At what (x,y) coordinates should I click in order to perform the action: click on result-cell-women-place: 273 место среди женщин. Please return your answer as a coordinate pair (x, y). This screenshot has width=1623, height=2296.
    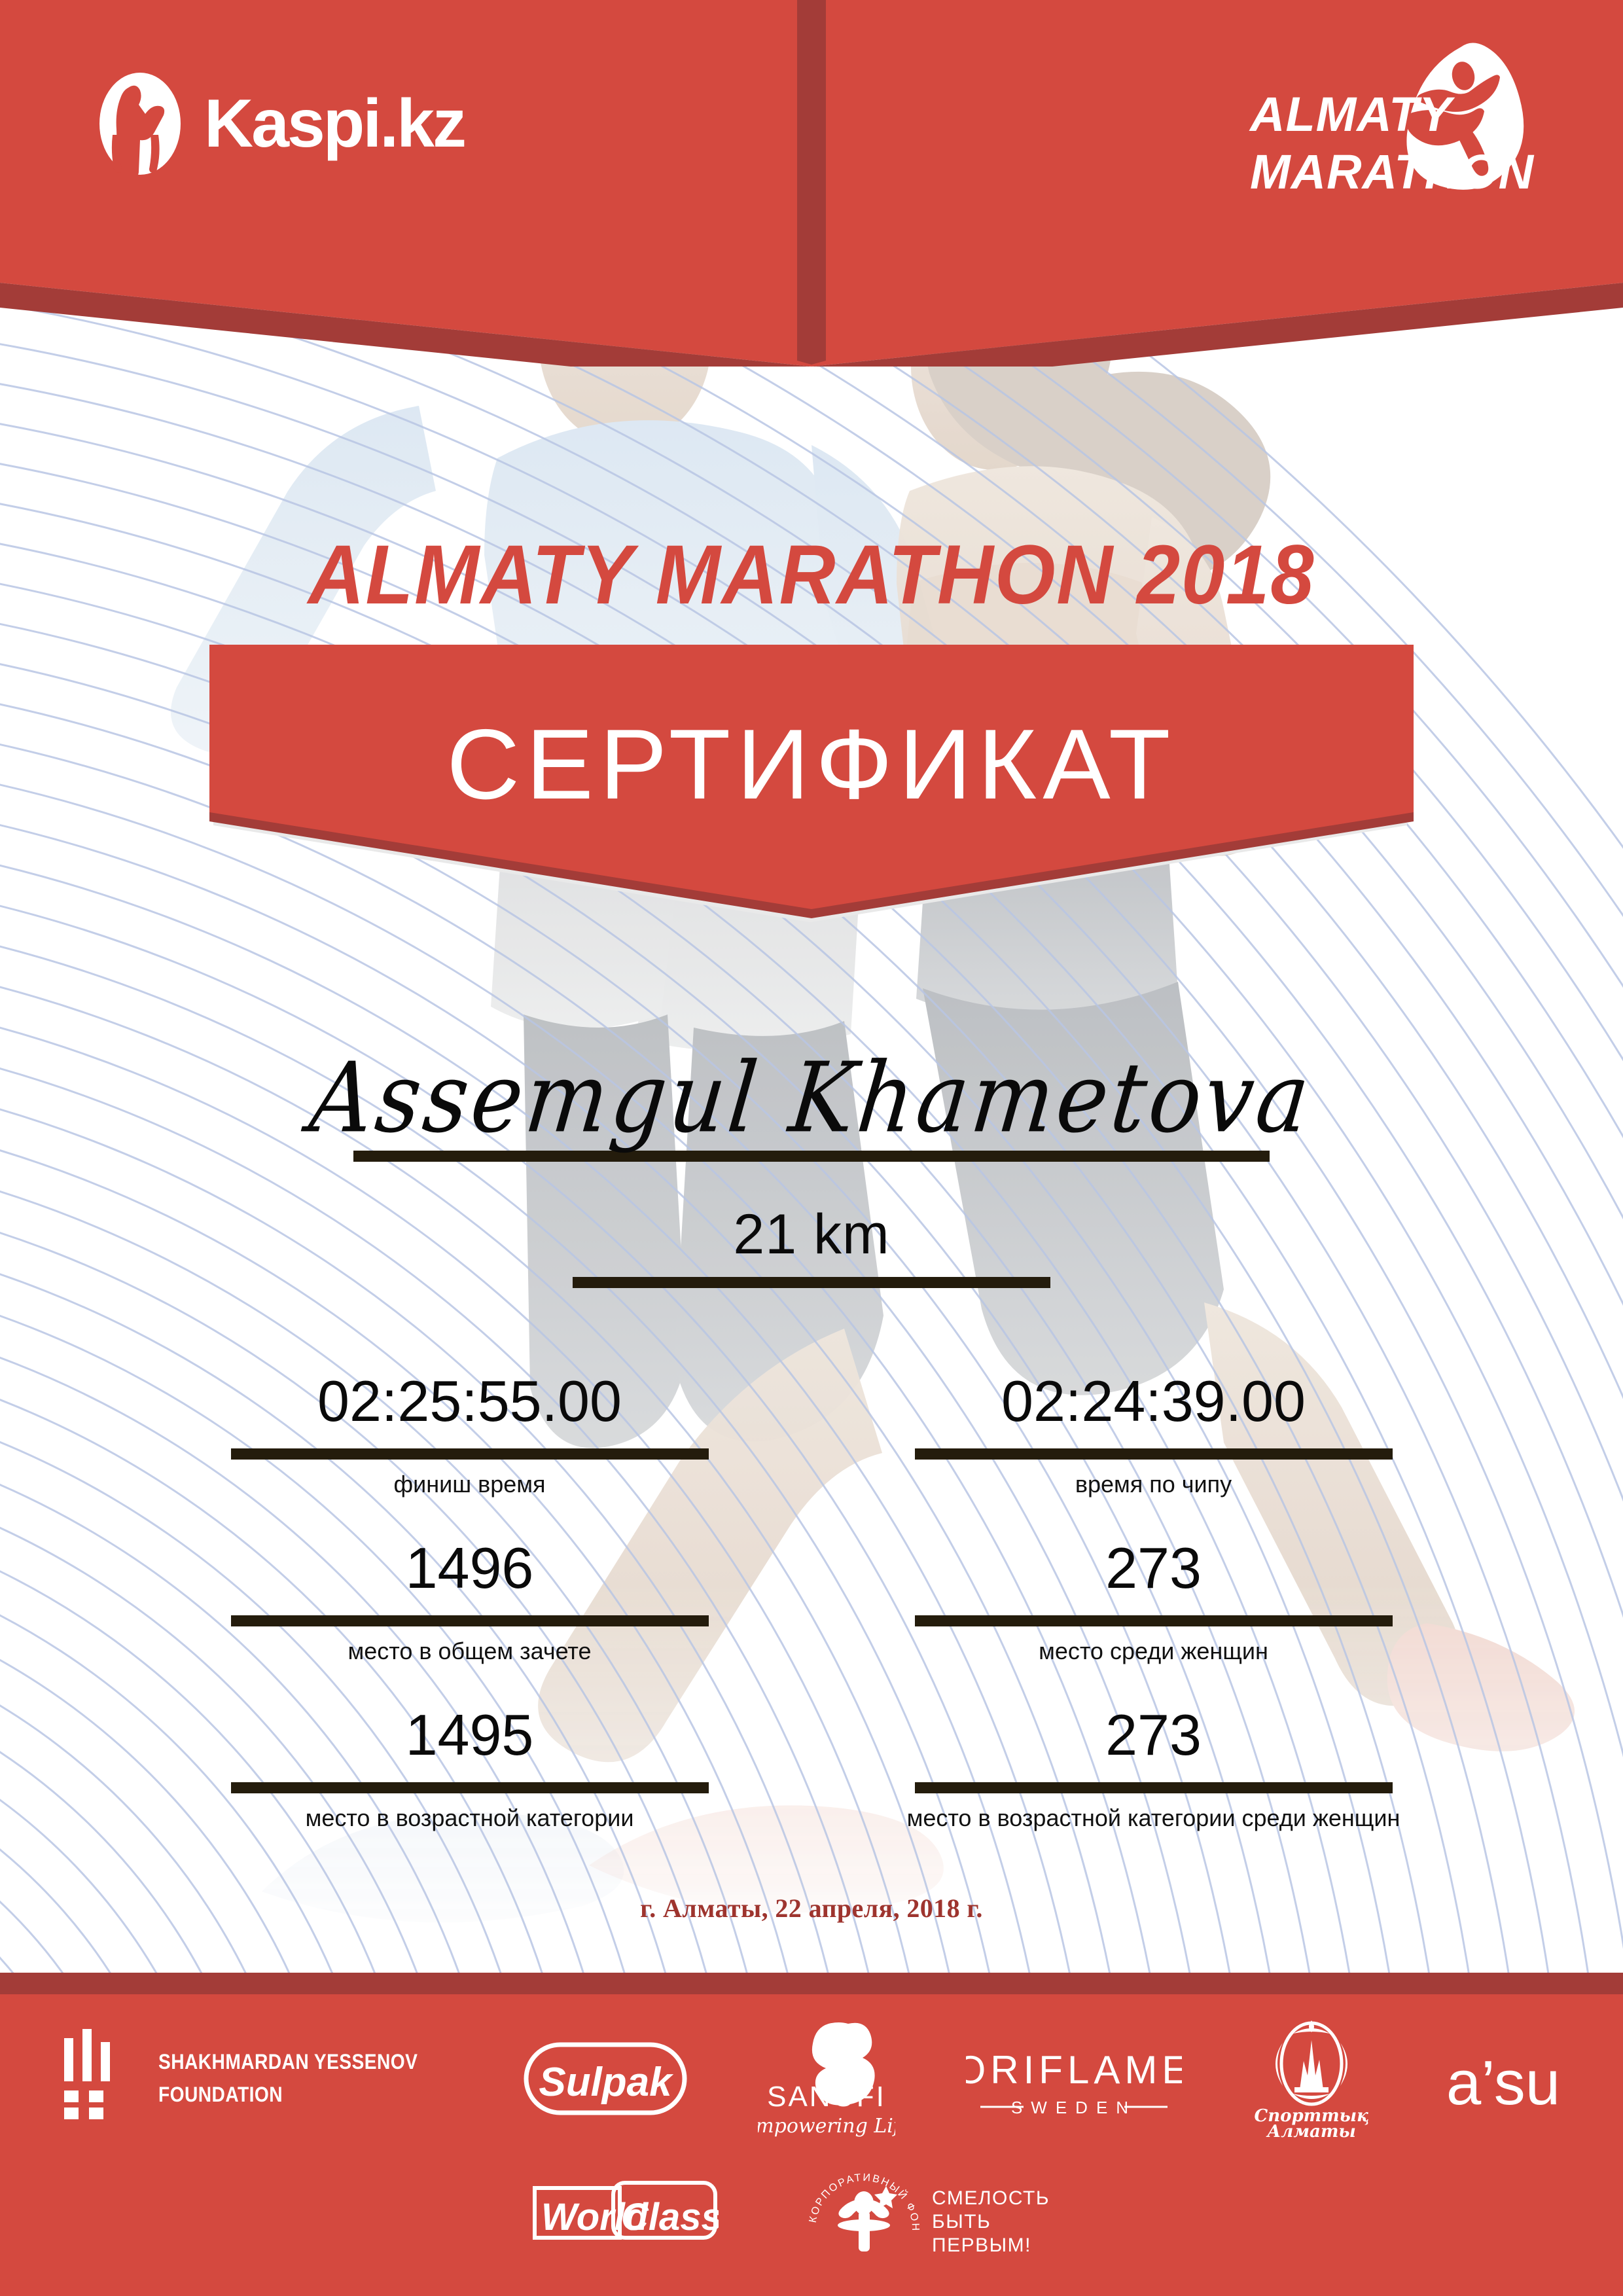
    Looking at the image, I should click on (1153, 1600).